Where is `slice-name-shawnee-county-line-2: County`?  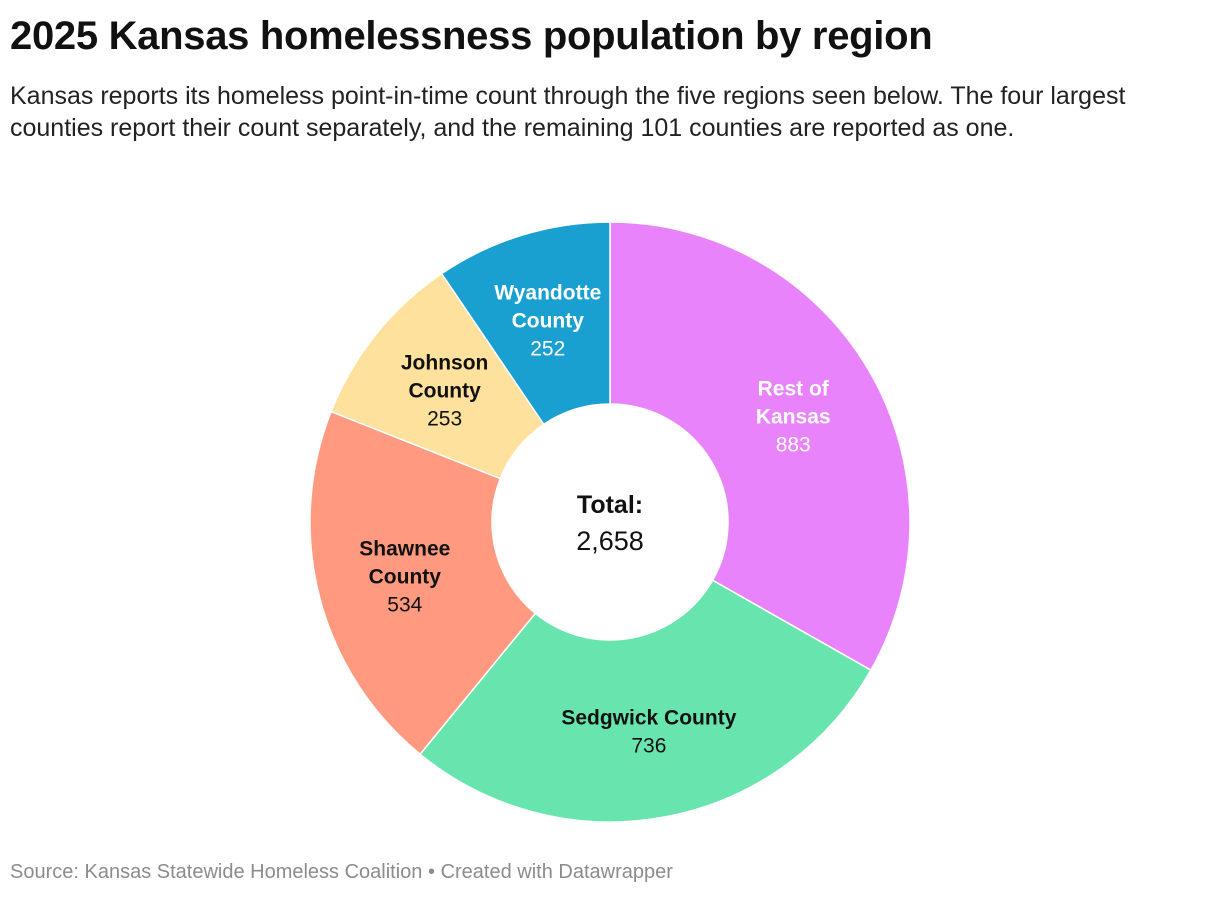 slice-name-shawnee-county-line-2: County is located at coordinates (405, 576).